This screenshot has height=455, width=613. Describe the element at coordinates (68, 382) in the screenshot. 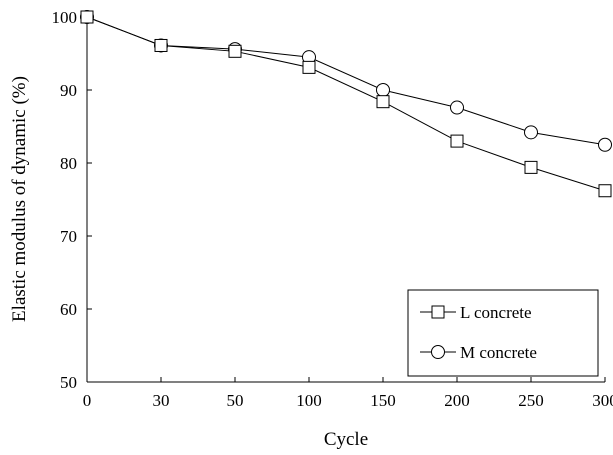

I see `y-tick-label: 50` at that location.